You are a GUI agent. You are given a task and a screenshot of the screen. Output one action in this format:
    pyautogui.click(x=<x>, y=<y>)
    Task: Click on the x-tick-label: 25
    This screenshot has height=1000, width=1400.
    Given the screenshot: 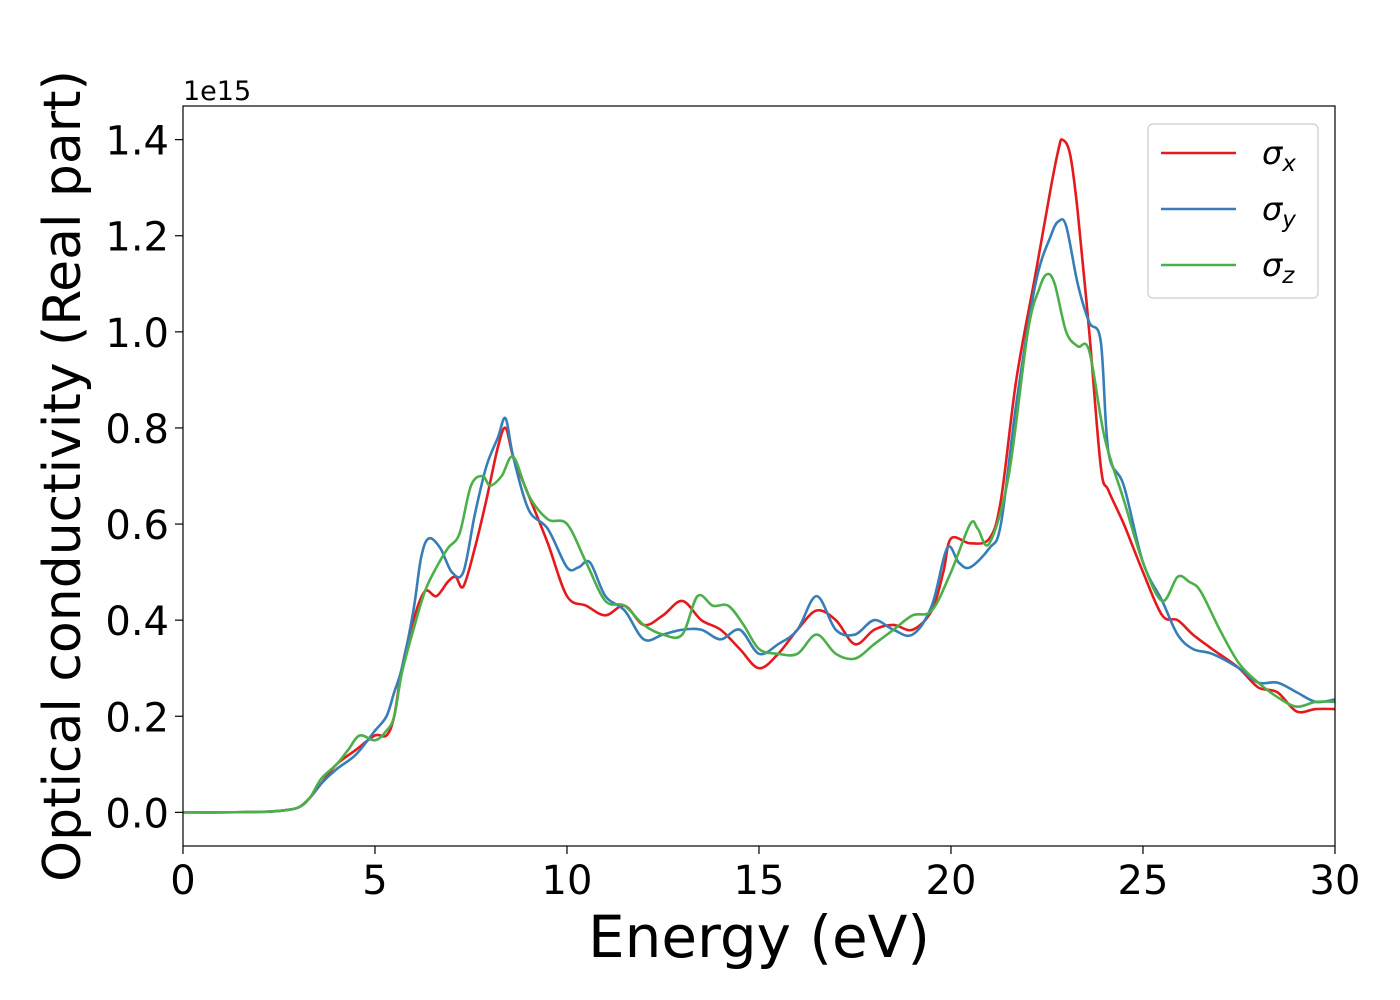 What is the action you would take?
    pyautogui.click(x=1143, y=881)
    